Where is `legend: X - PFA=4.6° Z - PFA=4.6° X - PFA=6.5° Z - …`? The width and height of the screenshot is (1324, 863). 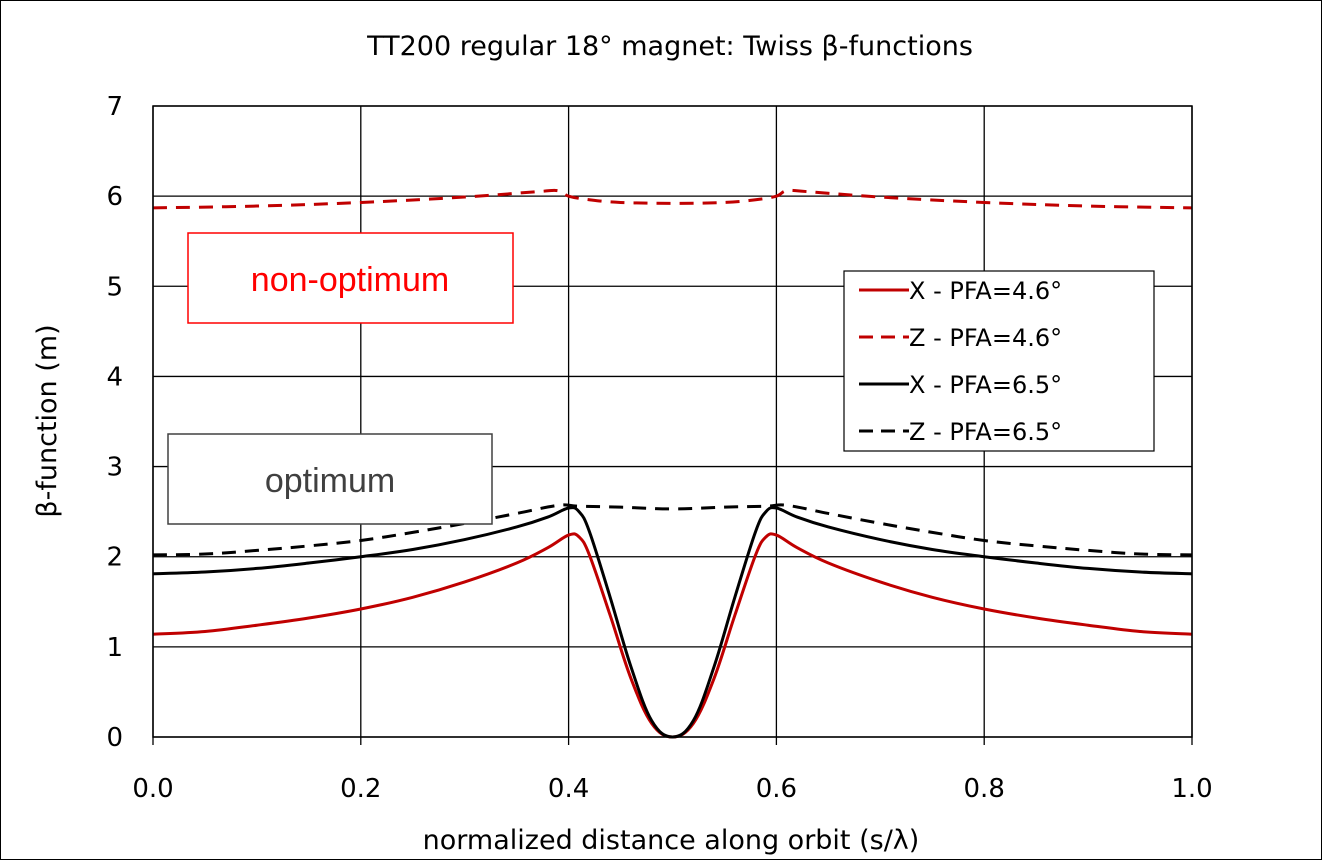 legend: X - PFA=4.6° Z - PFA=4.6° X - PFA=6.5° Z - … is located at coordinates (999, 361).